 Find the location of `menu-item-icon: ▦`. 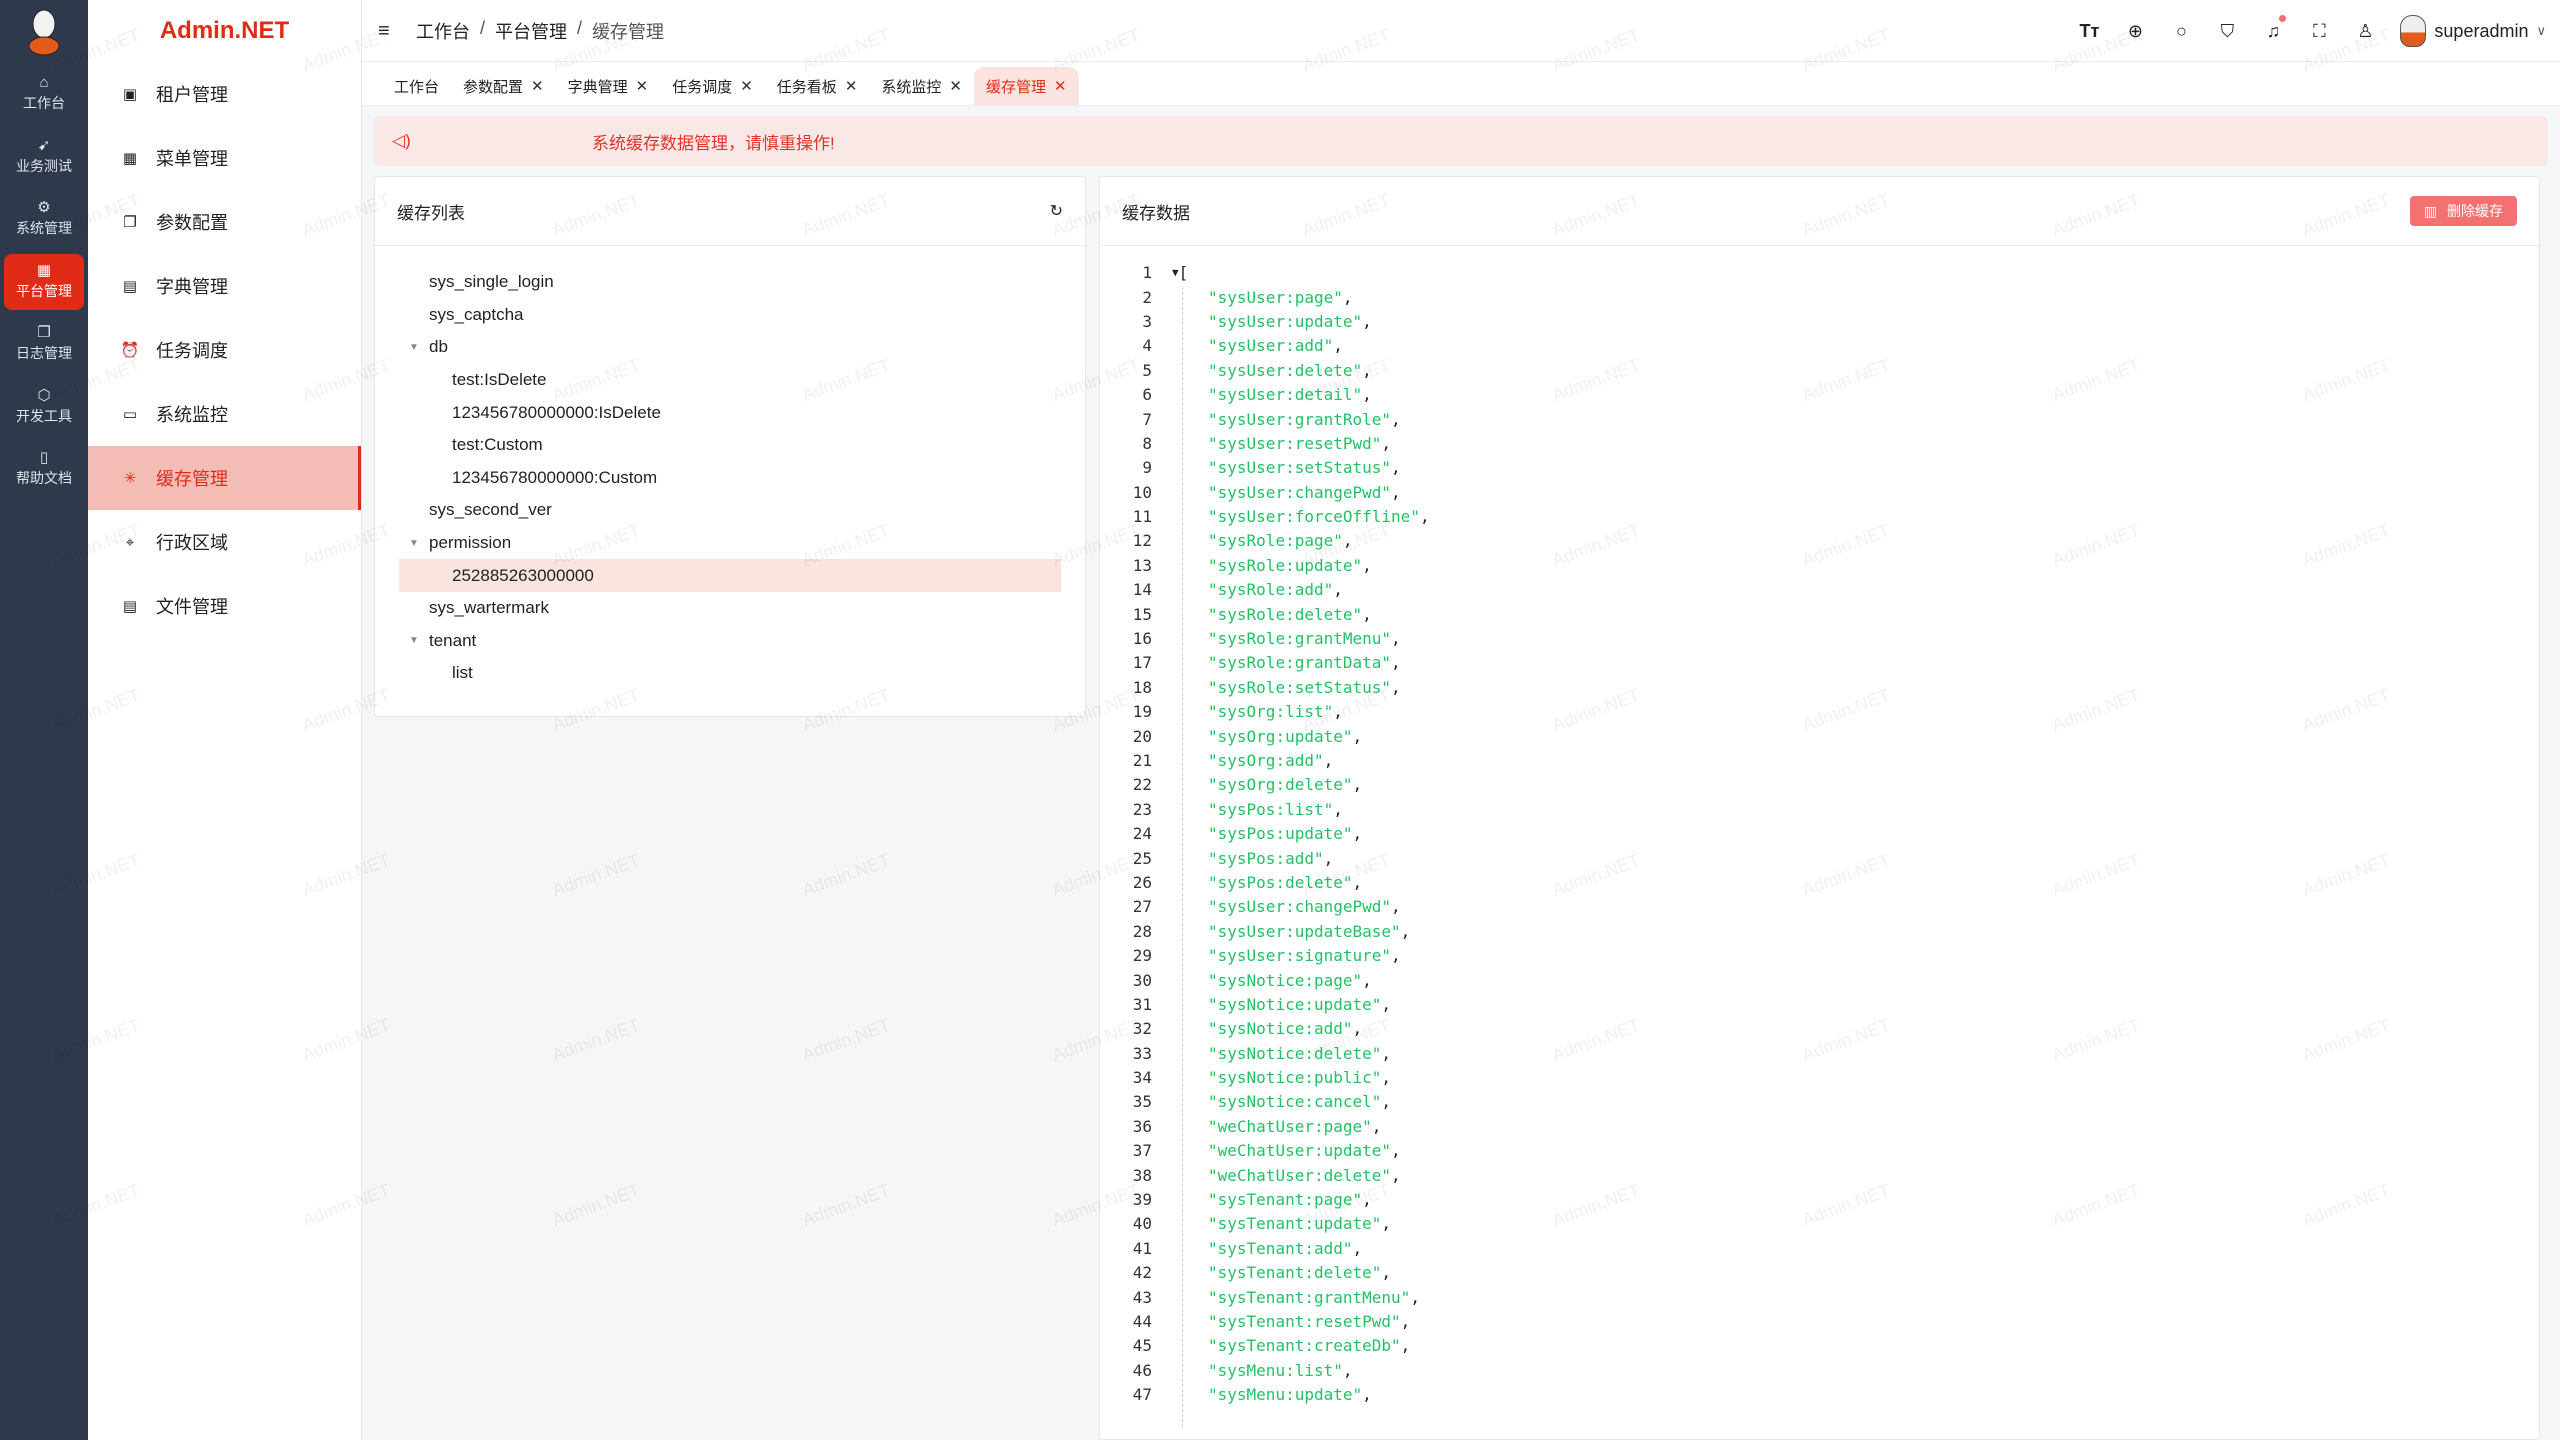

menu-item-icon: ▦ is located at coordinates (130, 158).